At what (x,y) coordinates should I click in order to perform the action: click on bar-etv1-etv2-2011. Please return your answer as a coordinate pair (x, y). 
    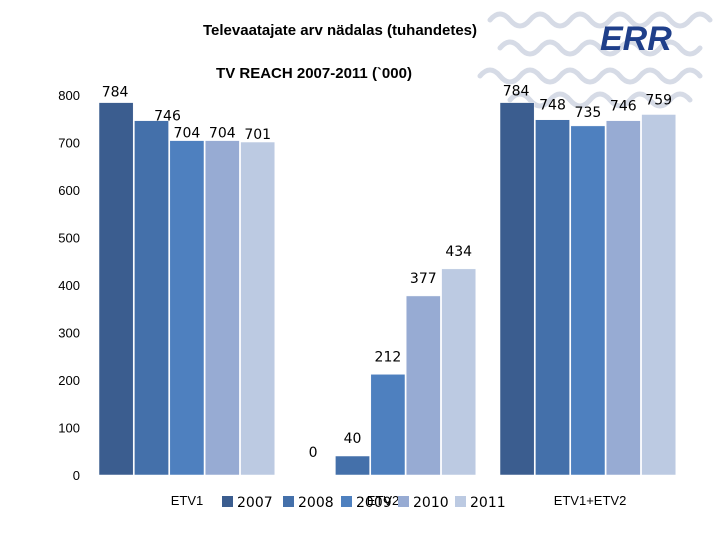
    Looking at the image, I should click on (659, 295).